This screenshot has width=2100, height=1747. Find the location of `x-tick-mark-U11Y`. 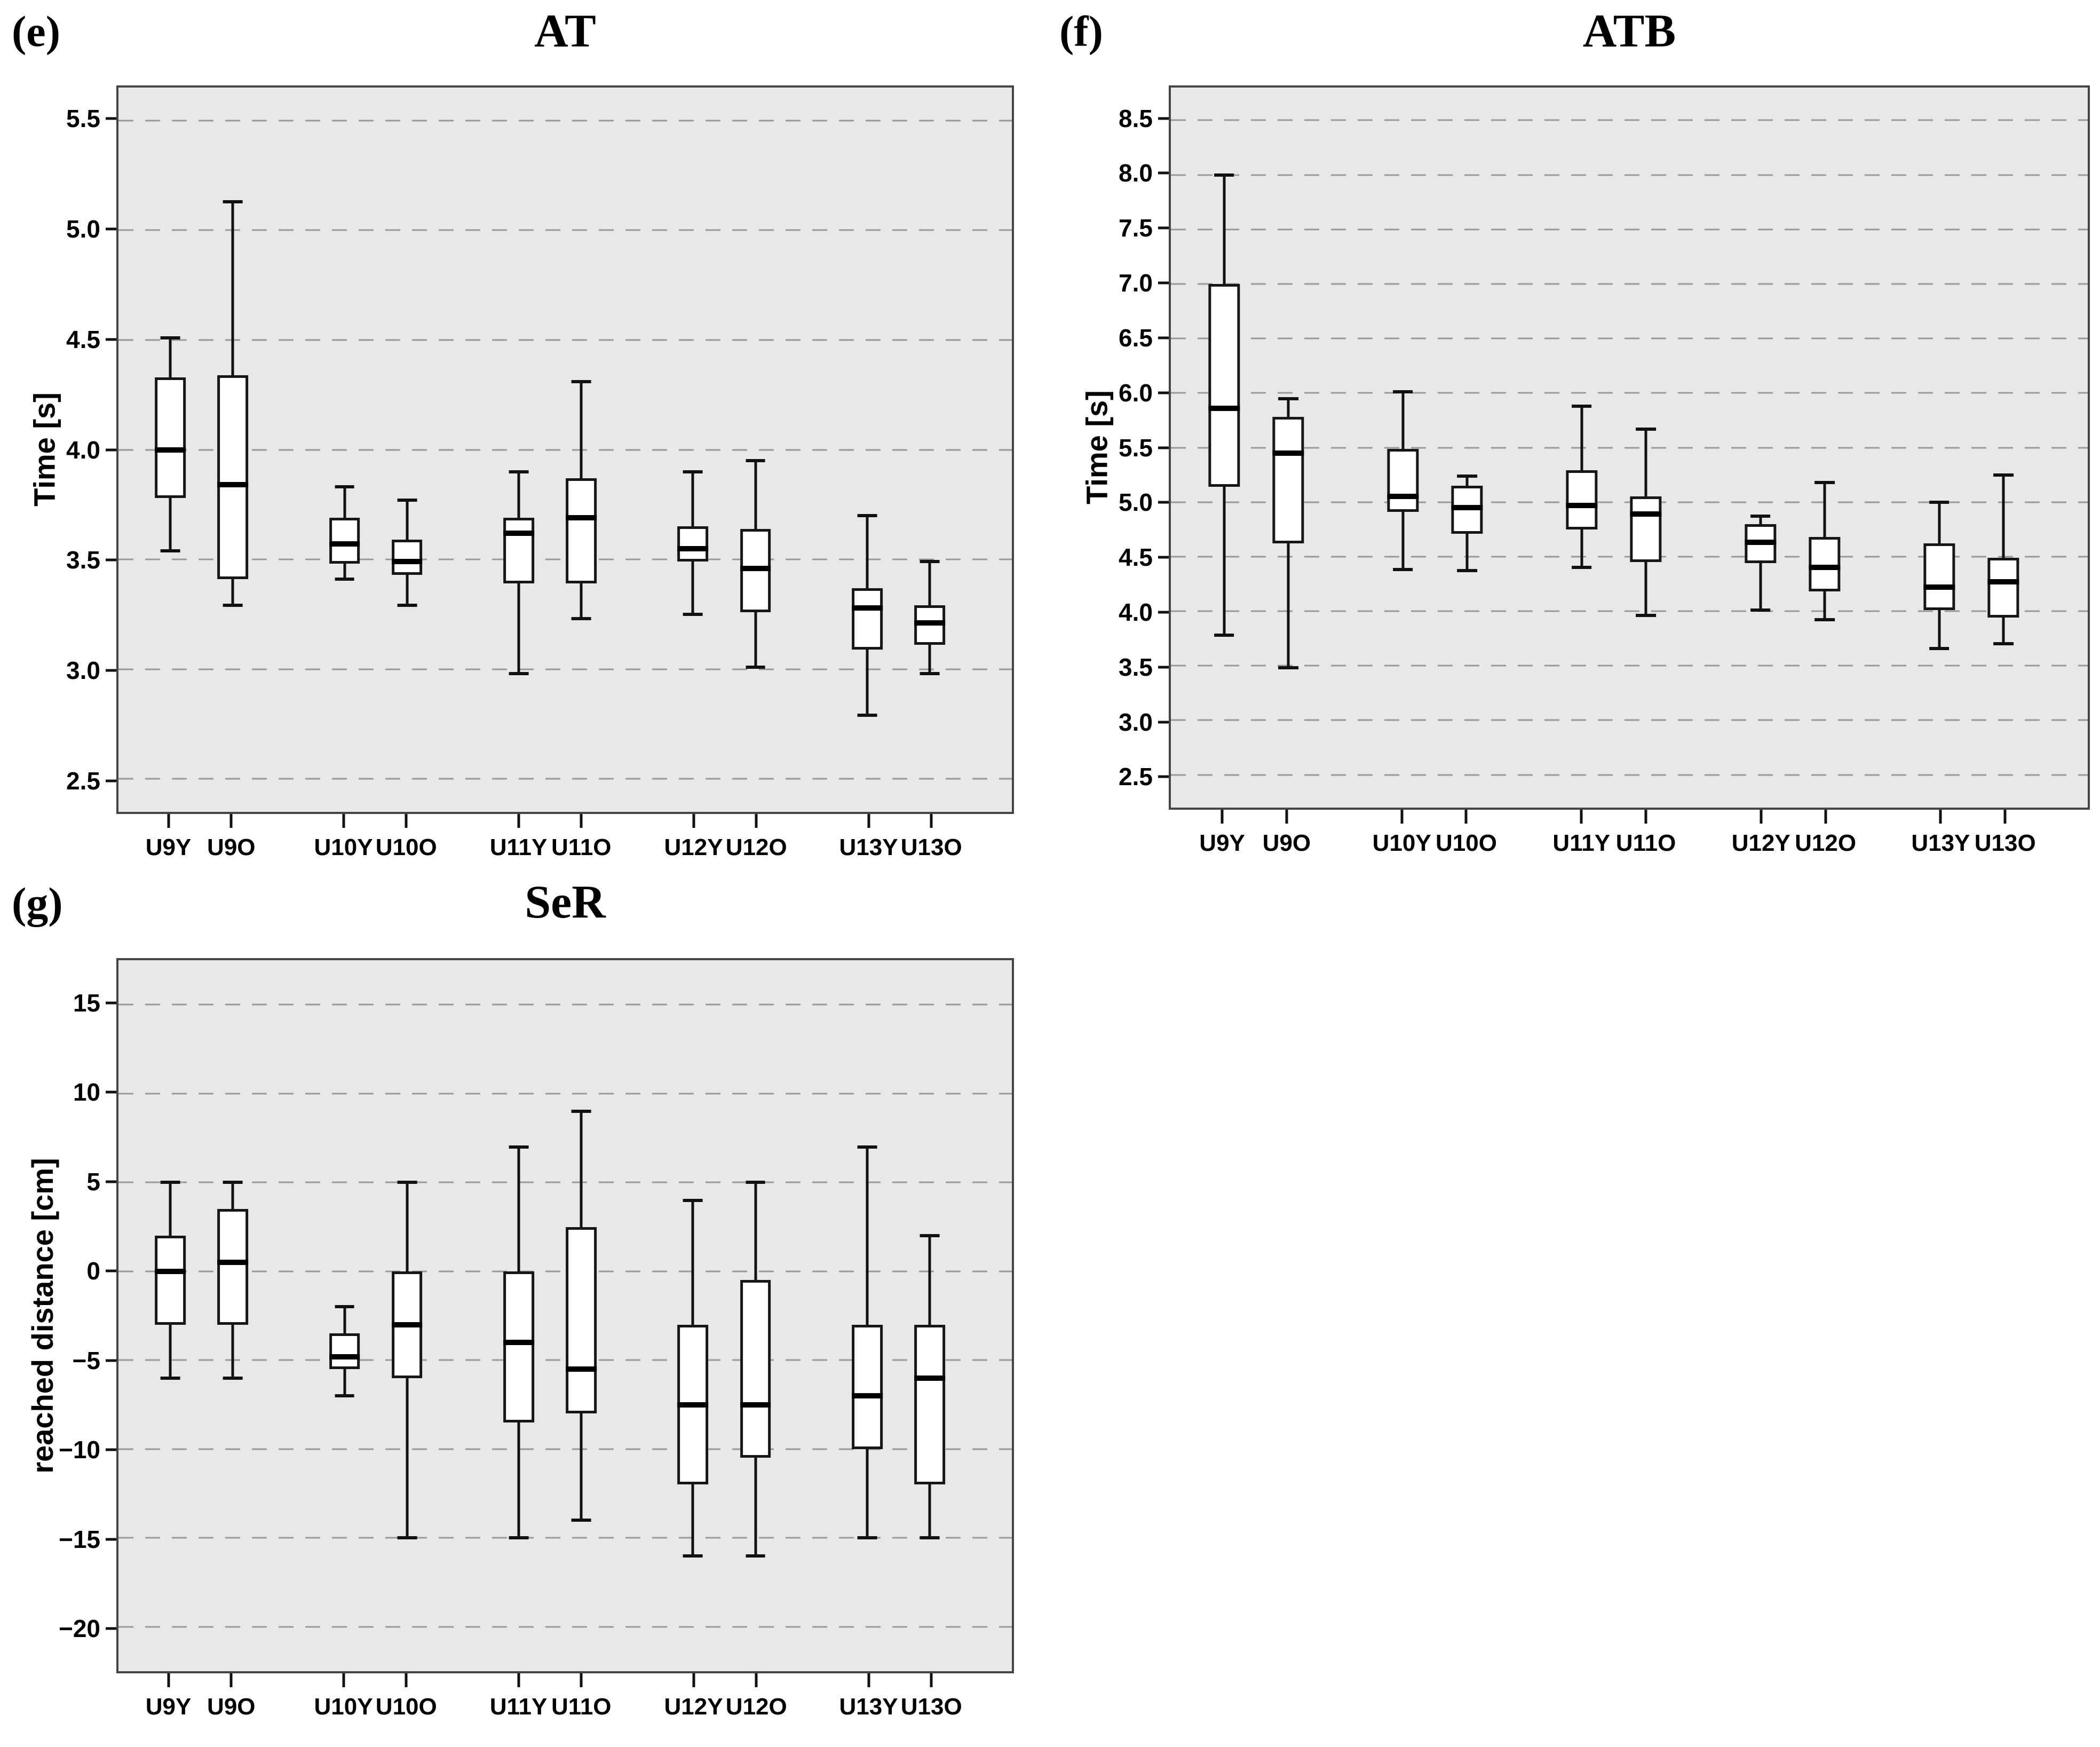

x-tick-mark-U11Y is located at coordinates (1582, 817).